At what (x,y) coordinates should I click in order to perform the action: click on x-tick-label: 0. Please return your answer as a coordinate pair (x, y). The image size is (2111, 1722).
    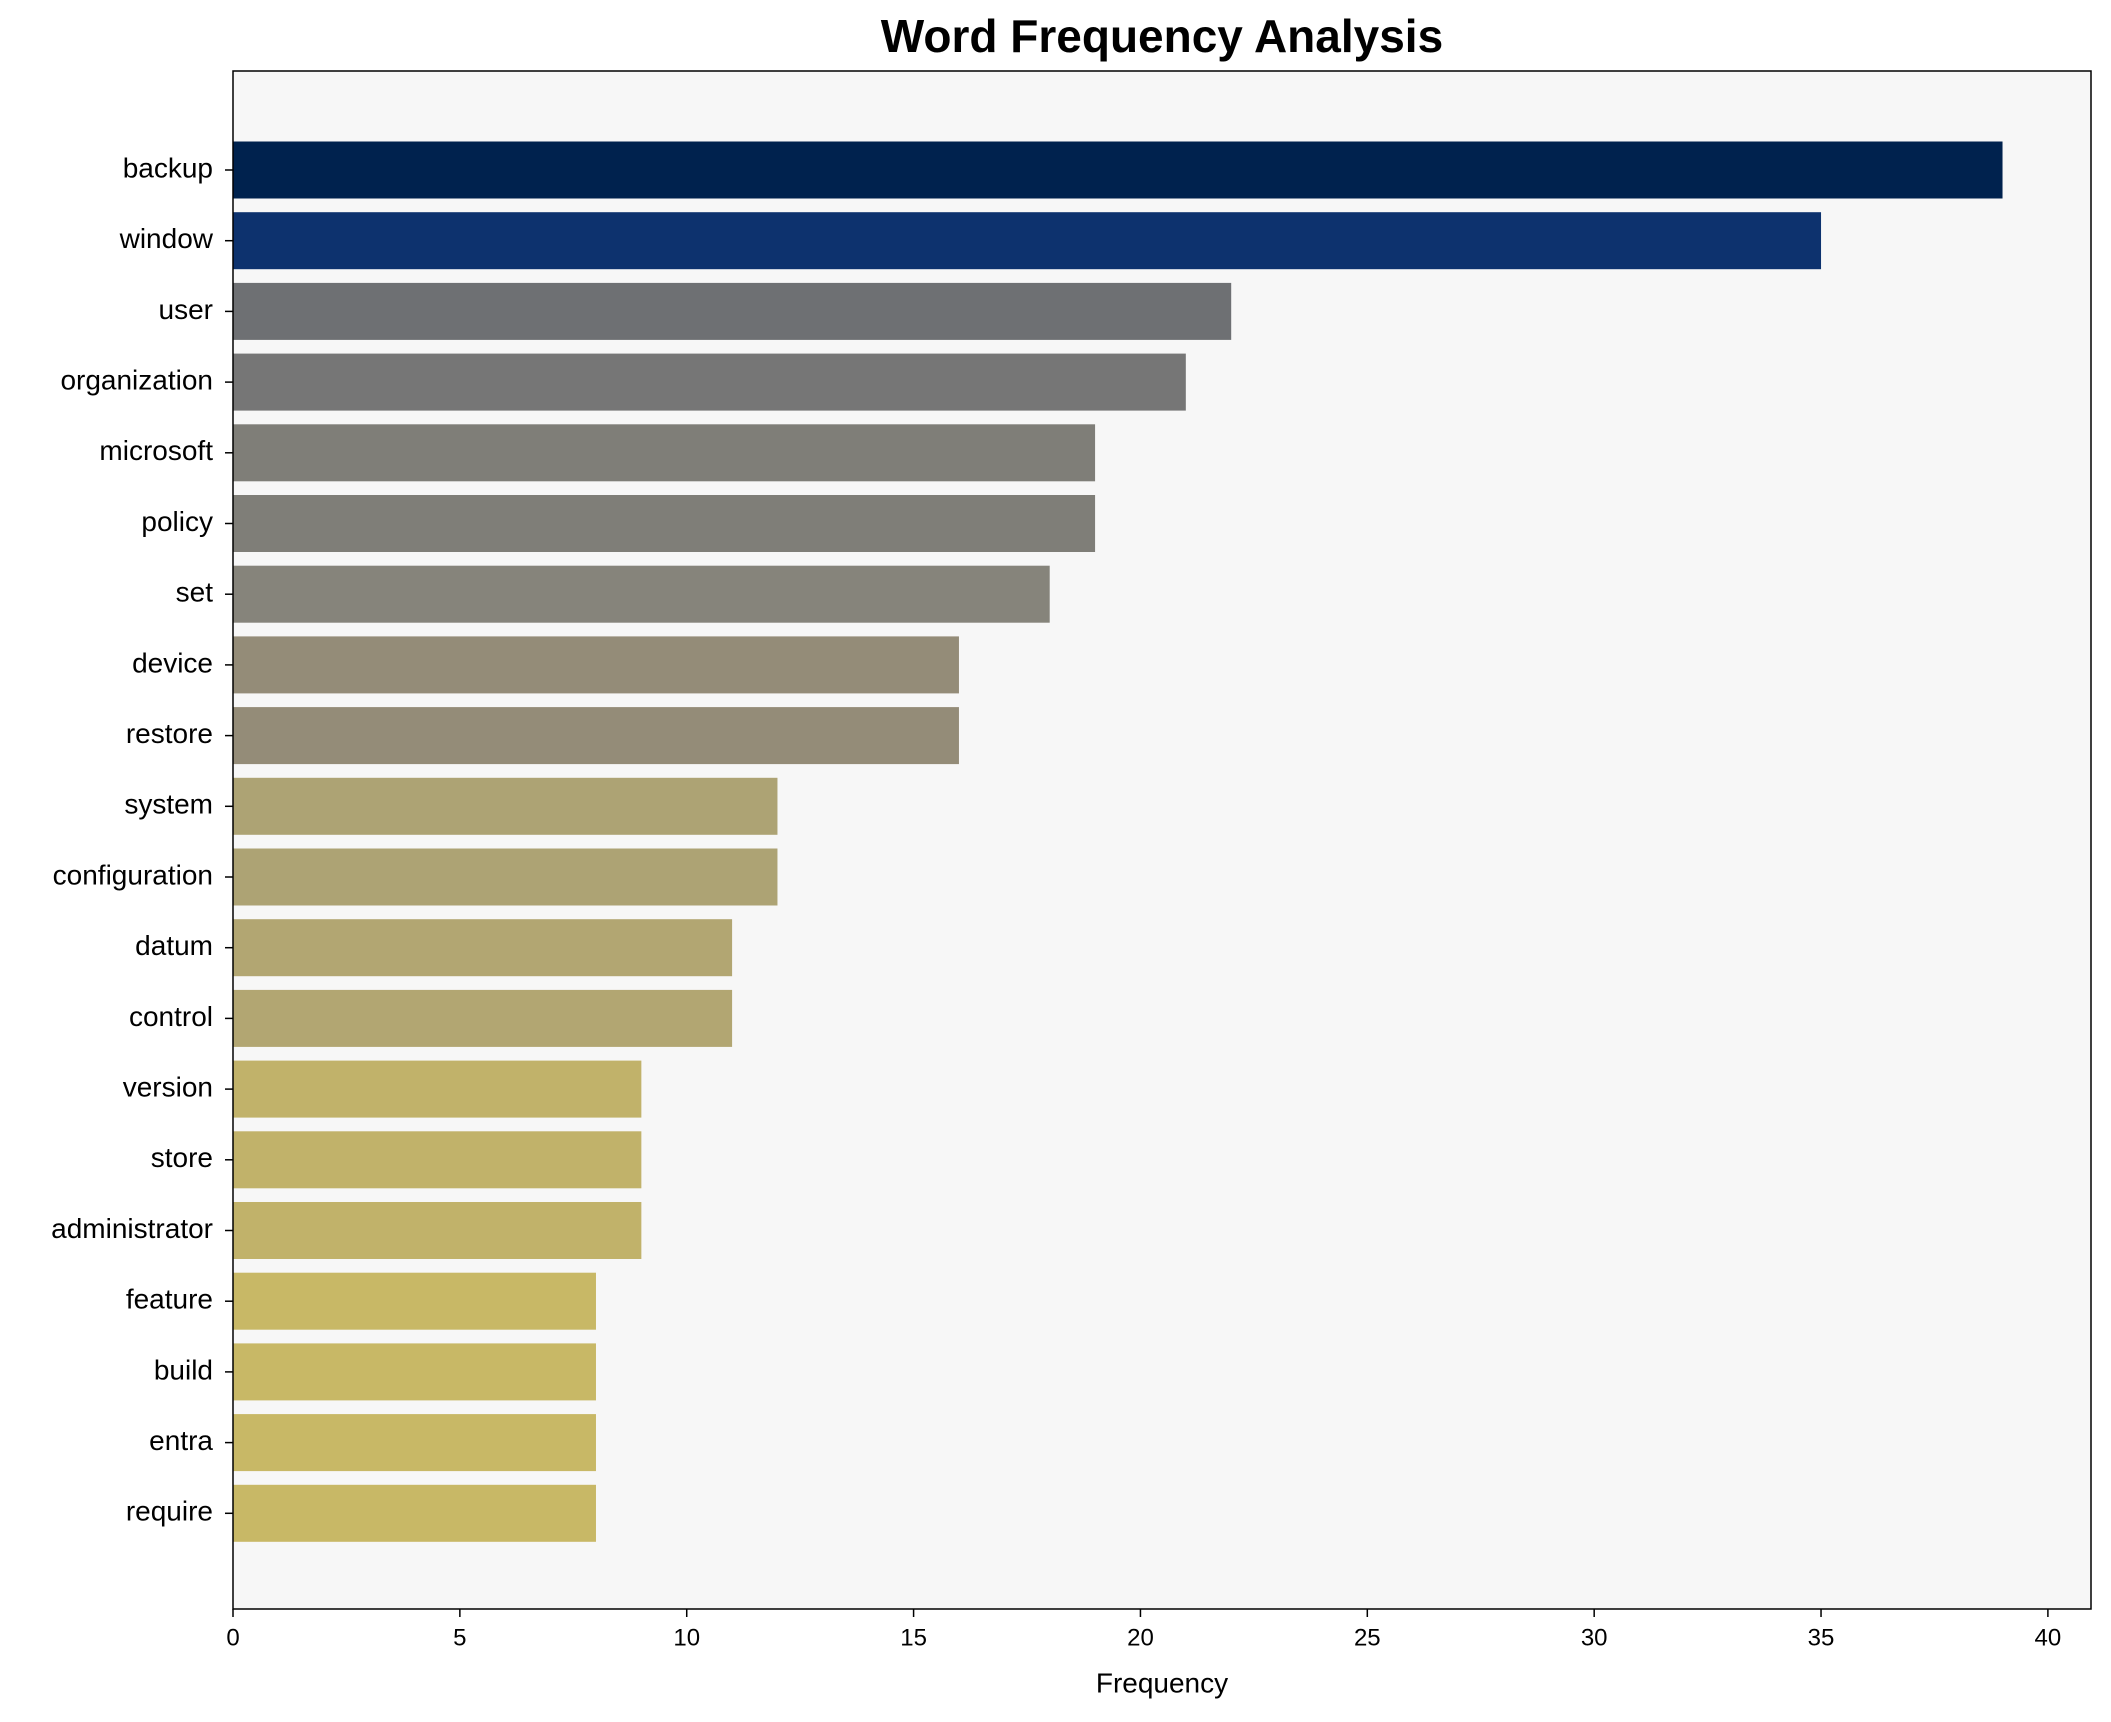
    Looking at the image, I should click on (232, 1637).